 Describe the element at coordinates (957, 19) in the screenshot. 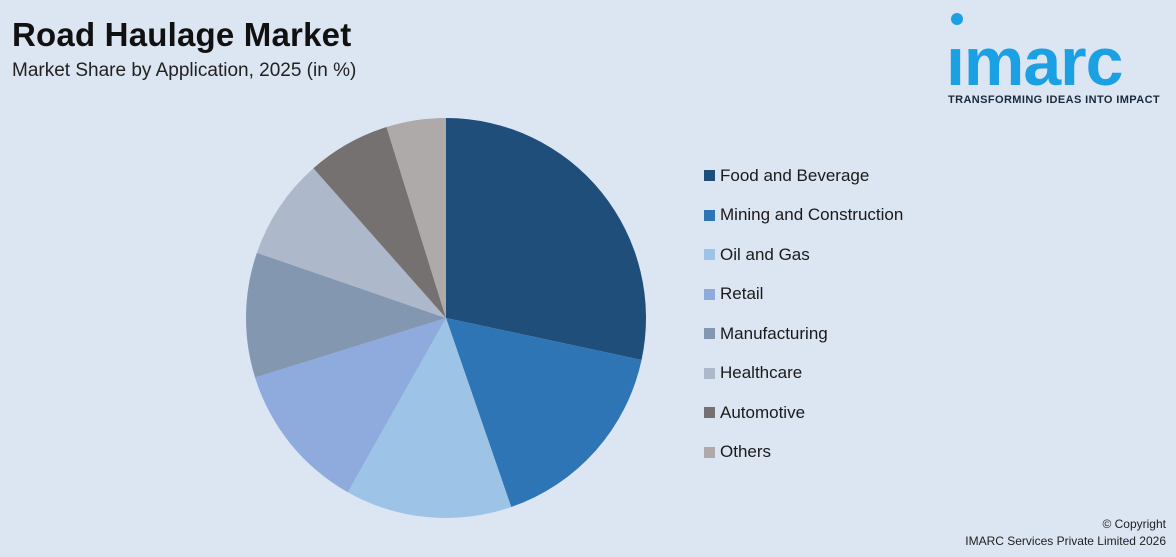

I see `logo-dot-icon` at that location.